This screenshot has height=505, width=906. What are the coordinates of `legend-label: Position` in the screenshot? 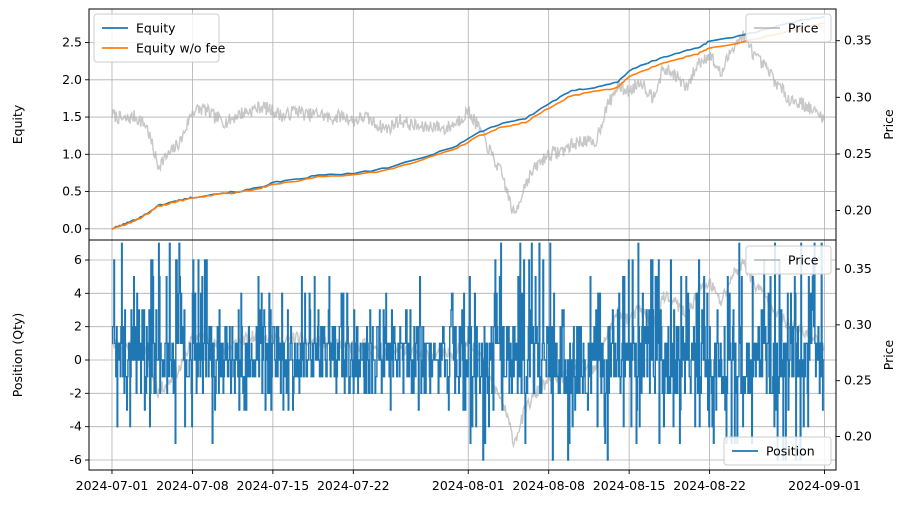 It's located at (790, 451).